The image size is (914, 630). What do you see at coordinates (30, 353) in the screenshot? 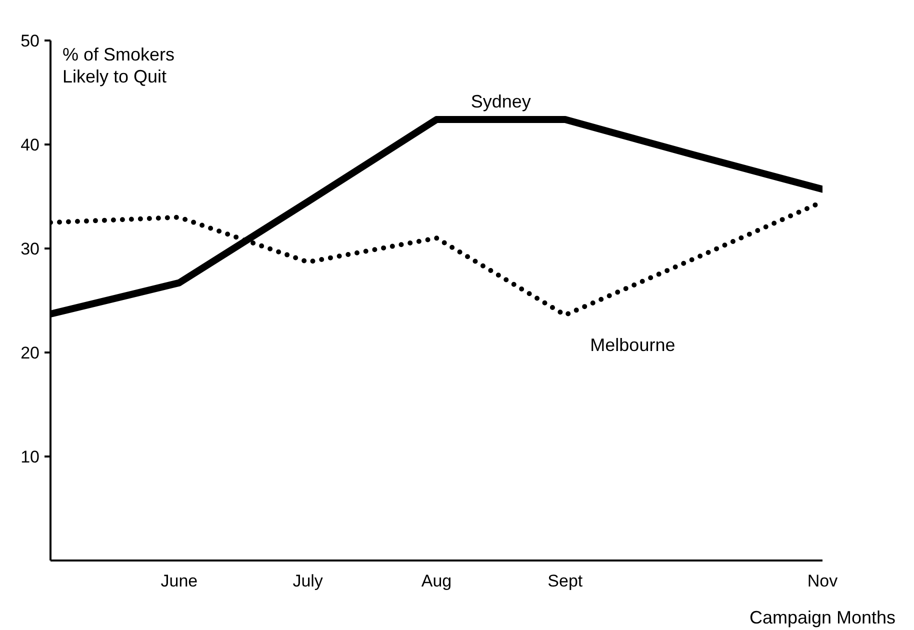
I see `y-tick-label: 20` at bounding box center [30, 353].